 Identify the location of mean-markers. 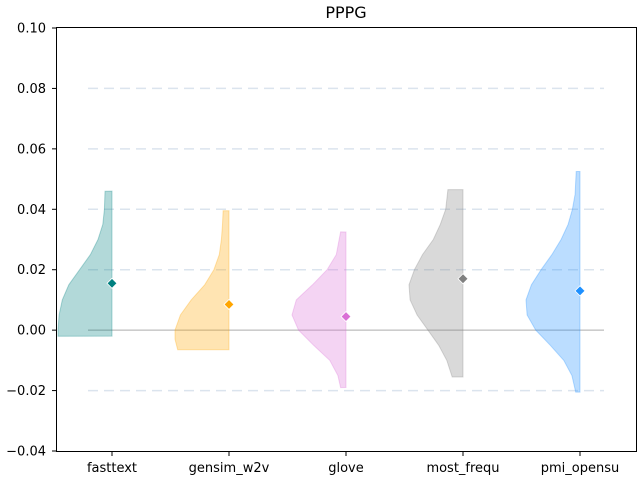
(346, 298).